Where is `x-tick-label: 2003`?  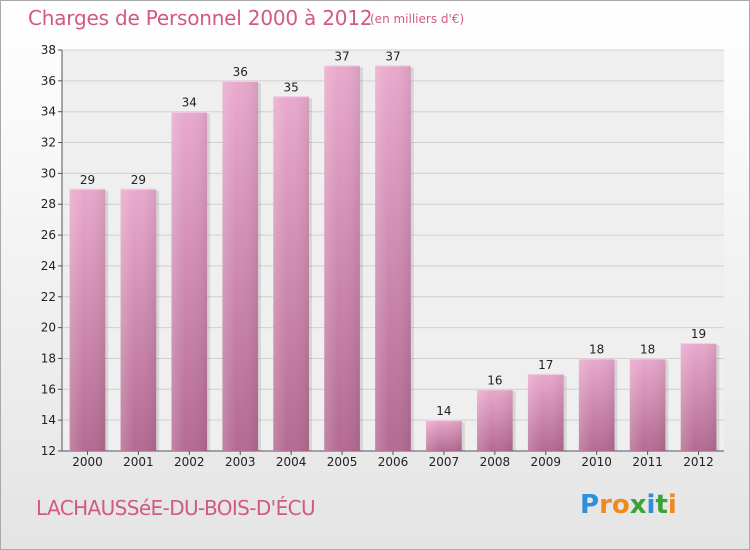 x-tick-label: 2003 is located at coordinates (240, 462).